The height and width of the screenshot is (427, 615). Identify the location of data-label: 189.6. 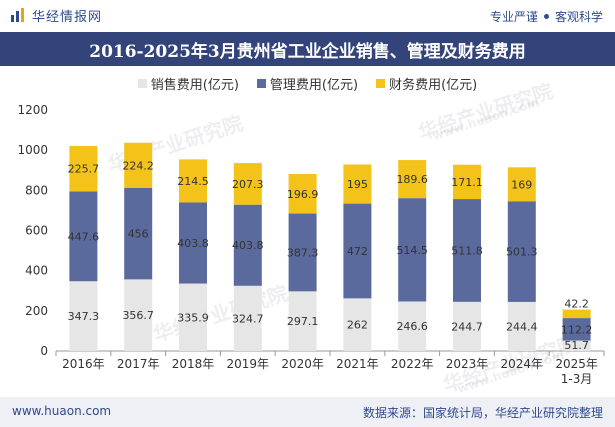
(412, 179).